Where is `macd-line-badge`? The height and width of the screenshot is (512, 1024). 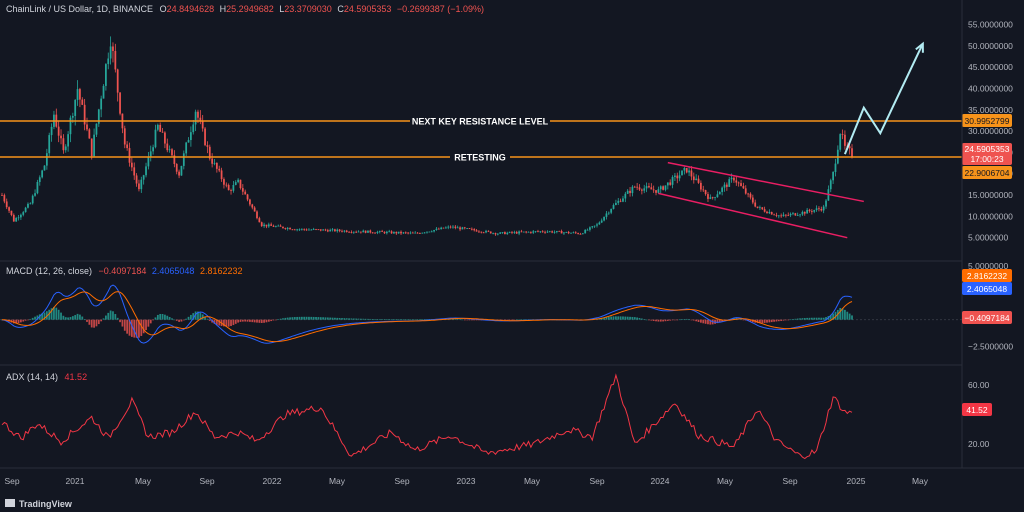
macd-line-badge is located at coordinates (987, 288).